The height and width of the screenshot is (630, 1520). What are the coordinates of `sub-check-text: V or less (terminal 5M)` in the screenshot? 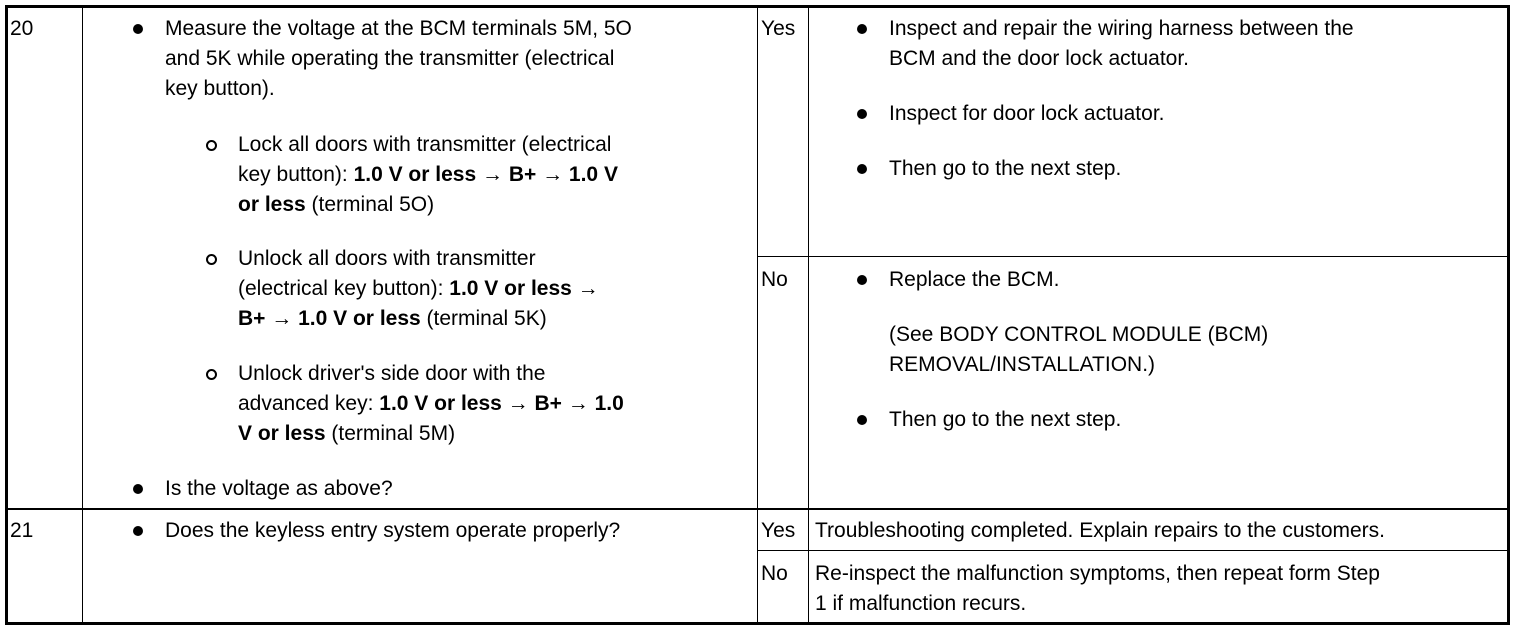 It's located at (347, 433).